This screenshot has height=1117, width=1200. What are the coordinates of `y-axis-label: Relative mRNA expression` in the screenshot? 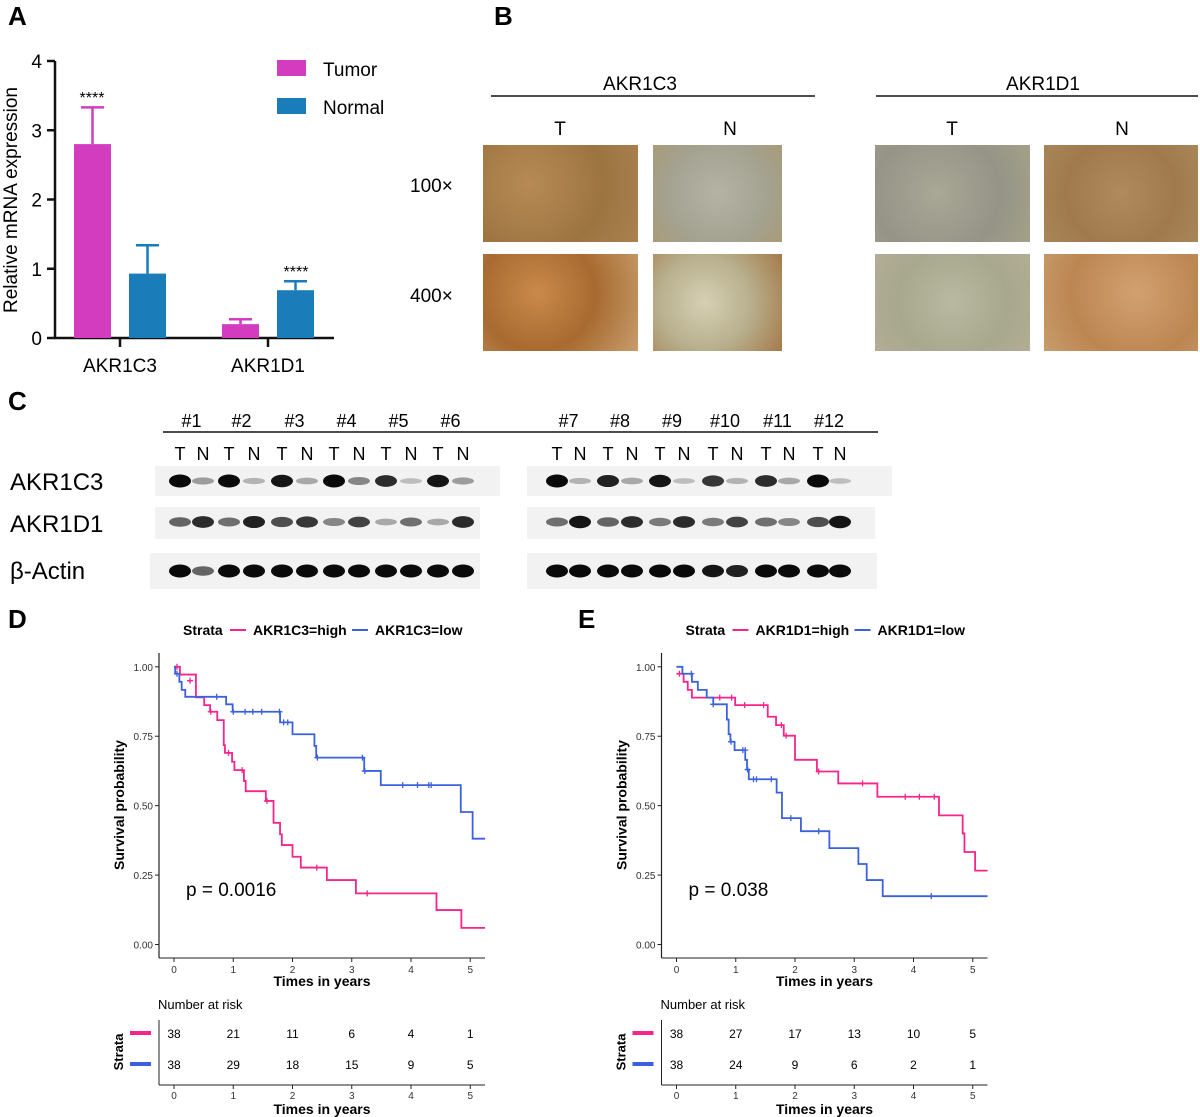 It's located at (11, 200).